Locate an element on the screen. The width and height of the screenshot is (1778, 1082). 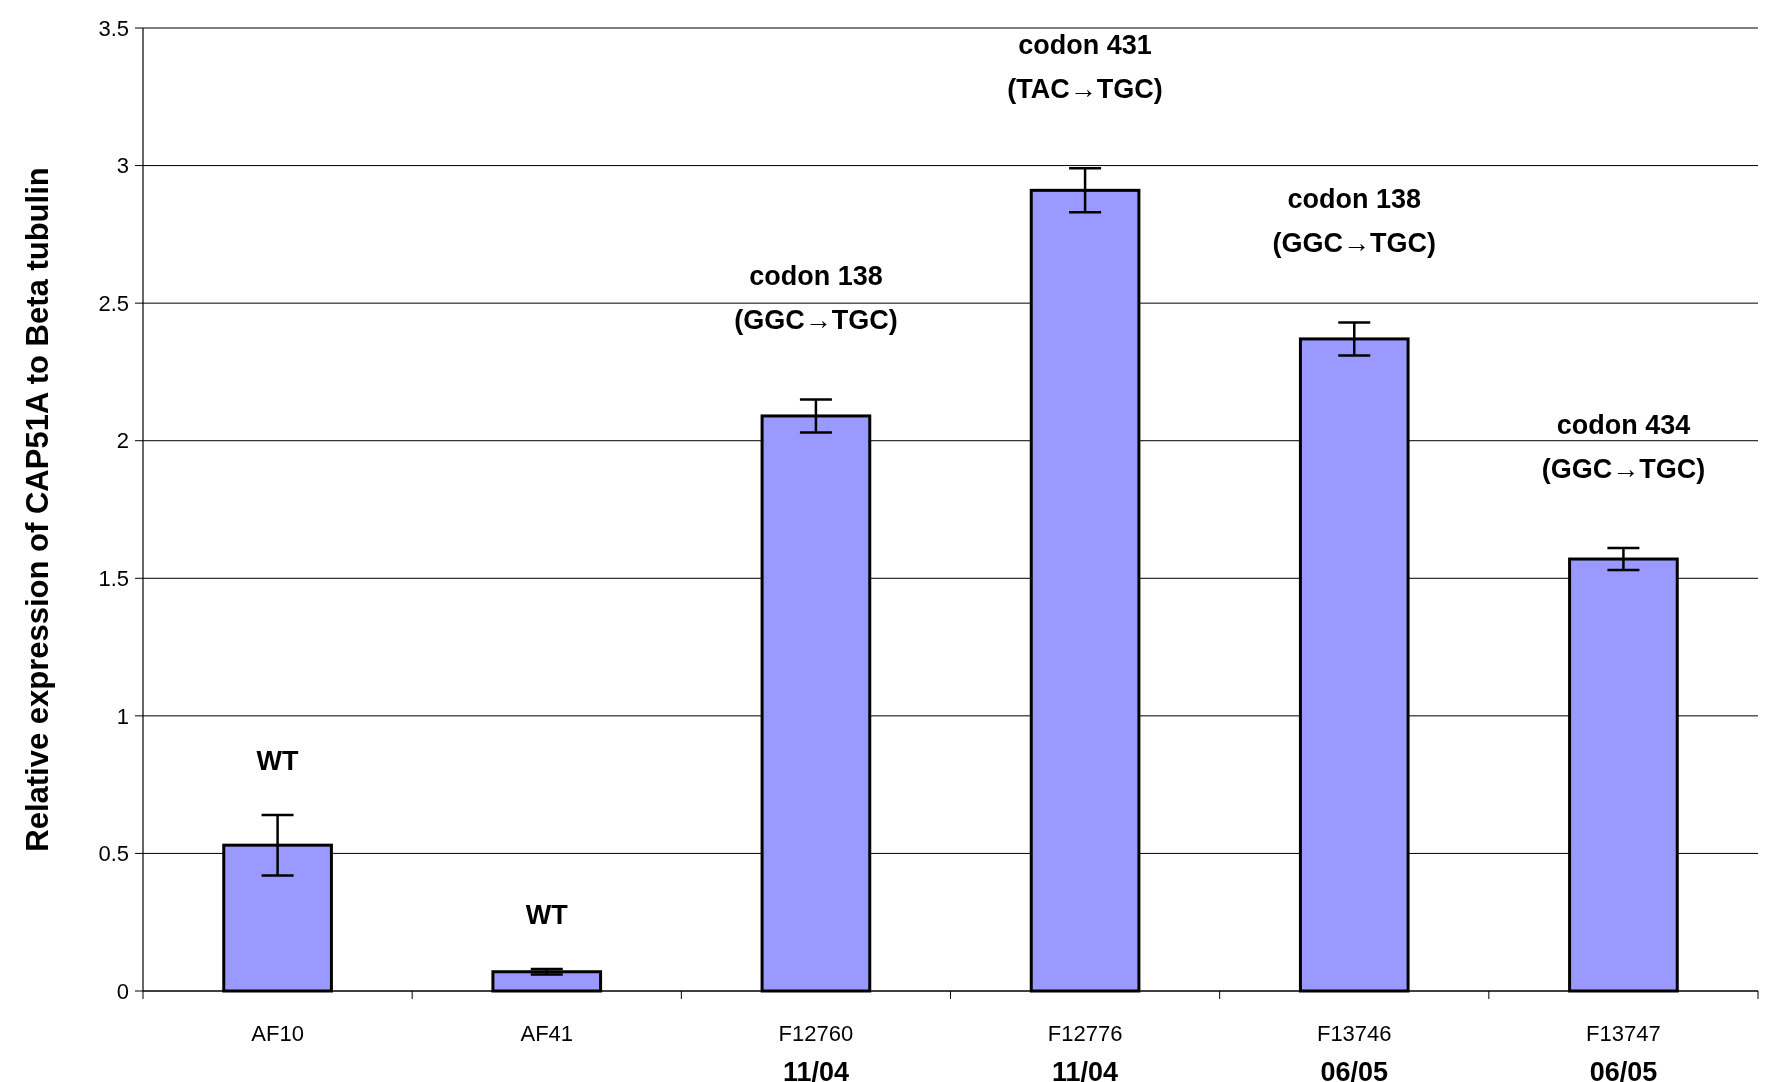
x-tick-label: F13747 06/05 is located at coordinates (1623, 1051).